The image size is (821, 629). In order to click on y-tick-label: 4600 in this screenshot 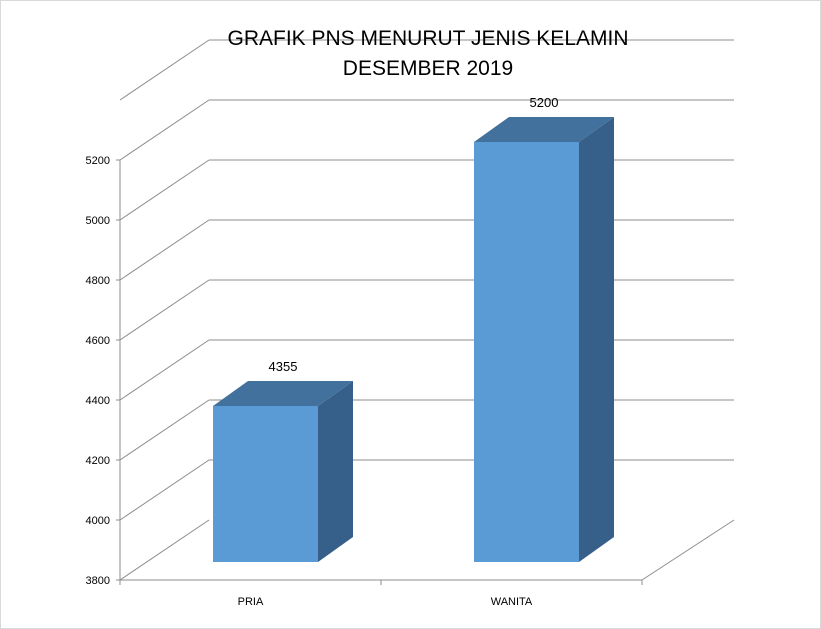, I will do `click(98, 341)`.